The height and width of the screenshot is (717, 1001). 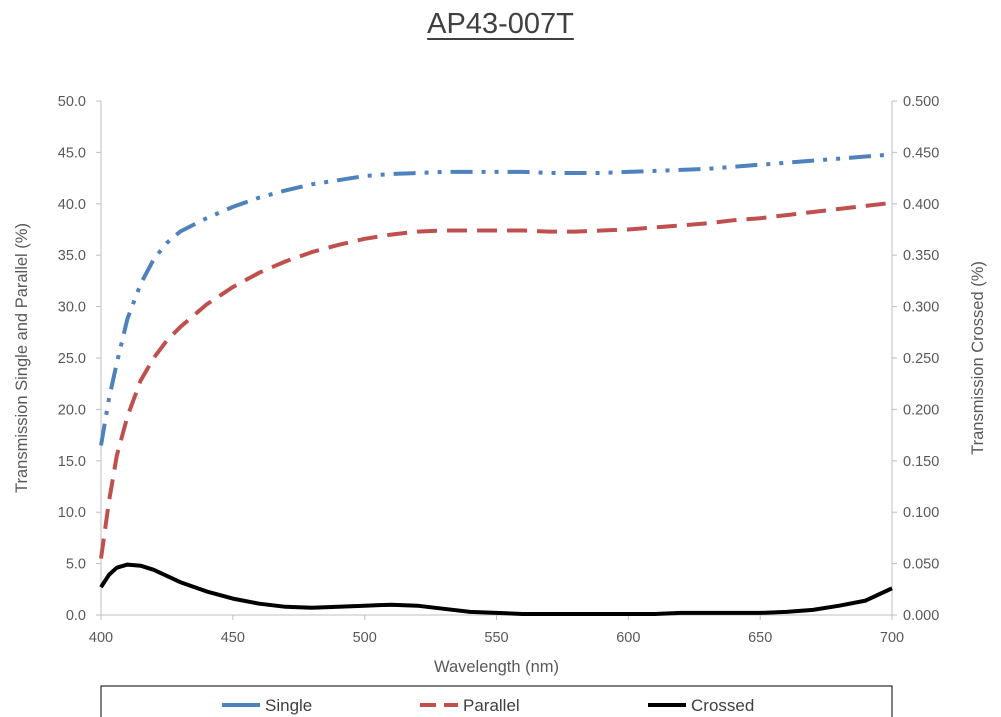 I want to click on legend-box, so click(x=496, y=701).